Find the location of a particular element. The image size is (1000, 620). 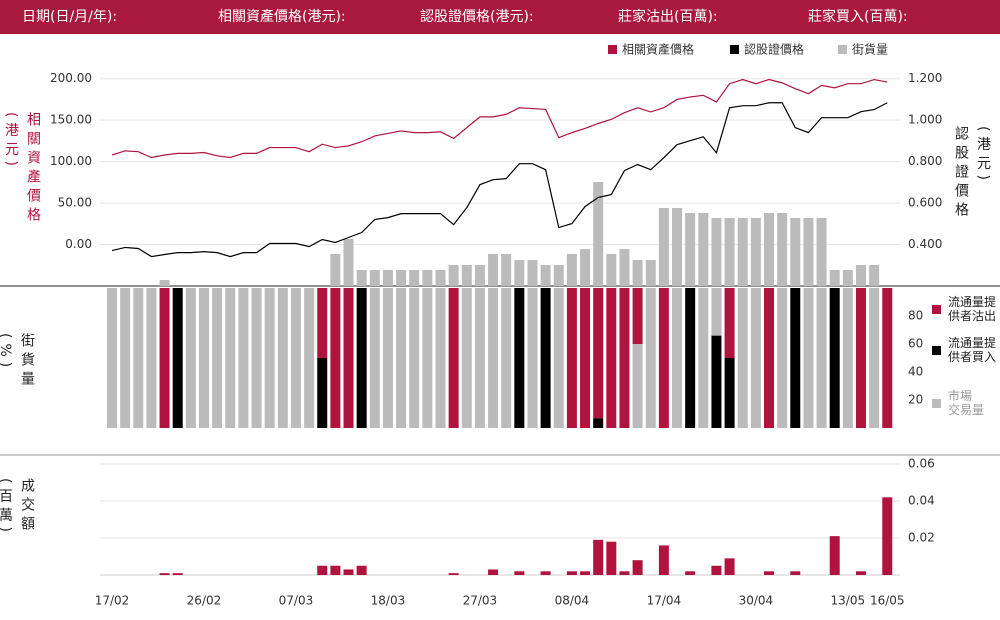

y-tick-label: 0.600 is located at coordinates (925, 203).